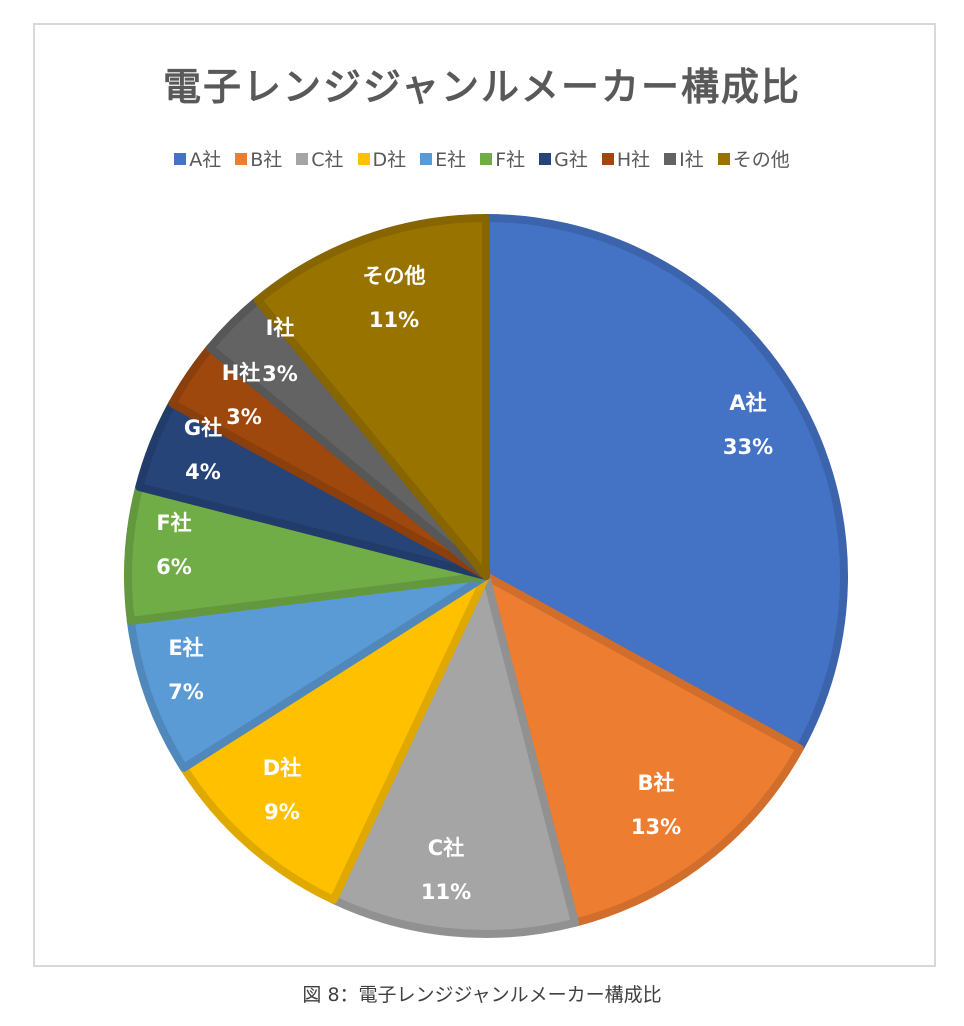  What do you see at coordinates (186, 692) in the screenshot?
I see `slice-label-percent: 7%` at bounding box center [186, 692].